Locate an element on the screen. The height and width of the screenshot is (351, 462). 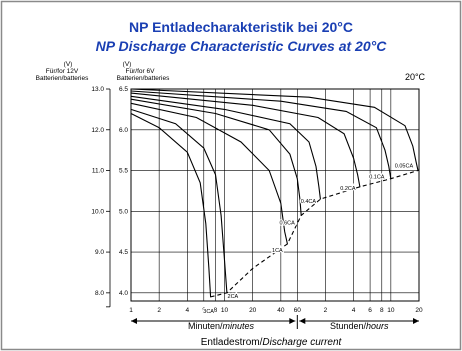
curve-0.1CA is located at coordinates (261, 135).